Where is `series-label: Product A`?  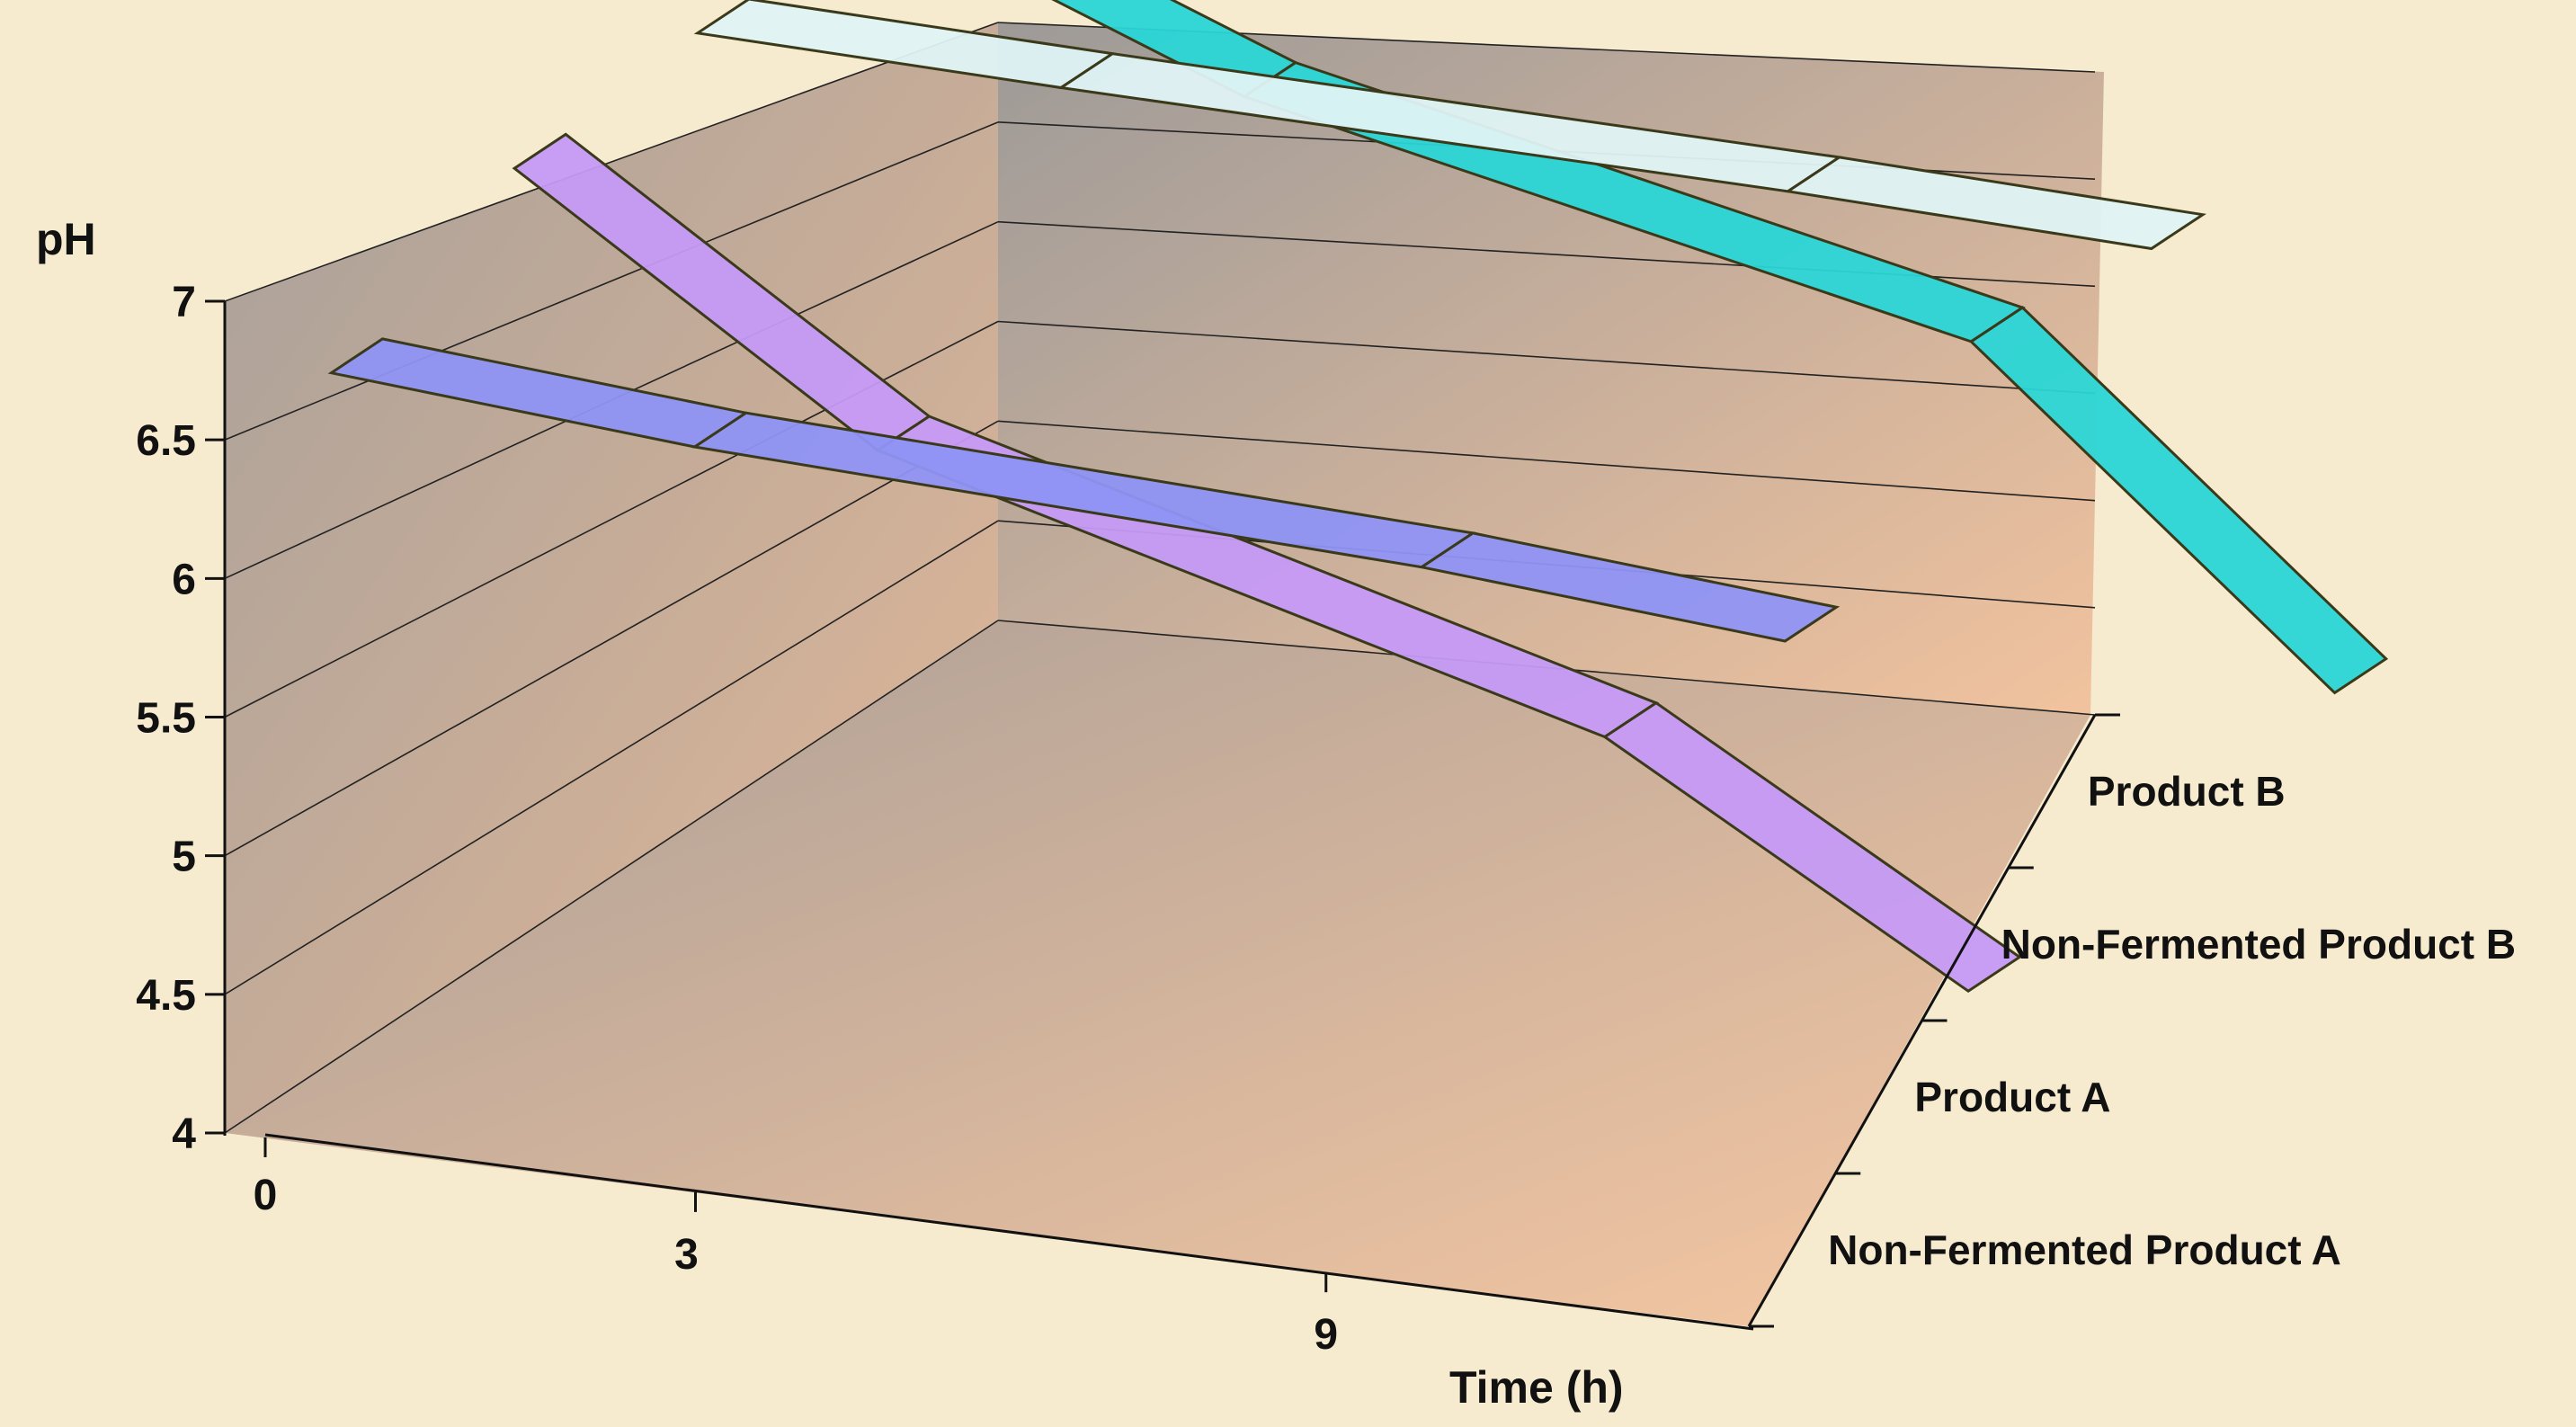 series-label: Product A is located at coordinates (2012, 1097).